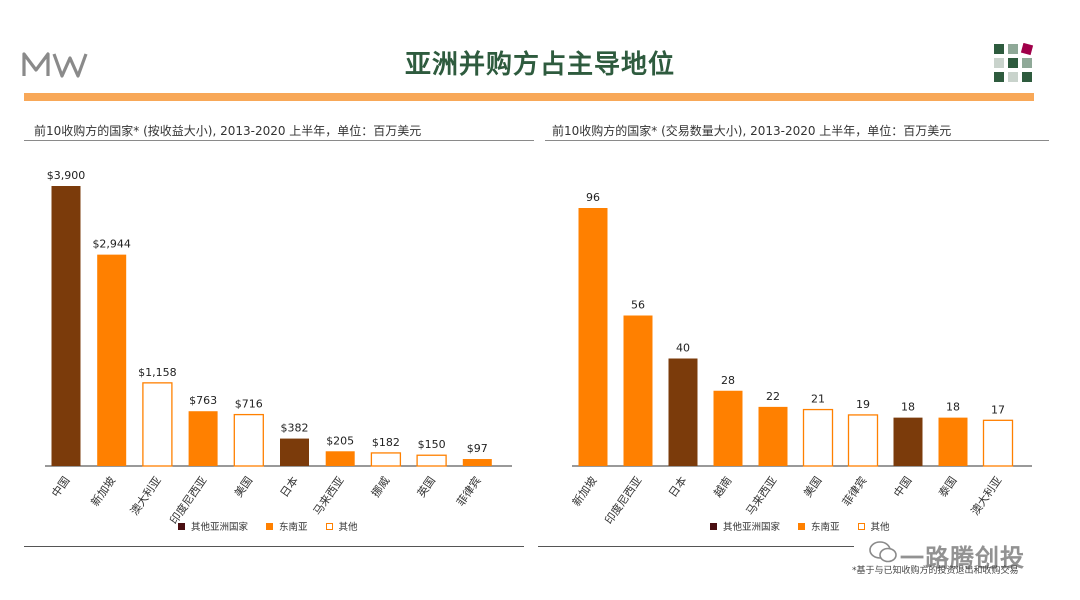  I want to click on right-legend: 其他亚洲国家 东南亚 其他, so click(800, 526).